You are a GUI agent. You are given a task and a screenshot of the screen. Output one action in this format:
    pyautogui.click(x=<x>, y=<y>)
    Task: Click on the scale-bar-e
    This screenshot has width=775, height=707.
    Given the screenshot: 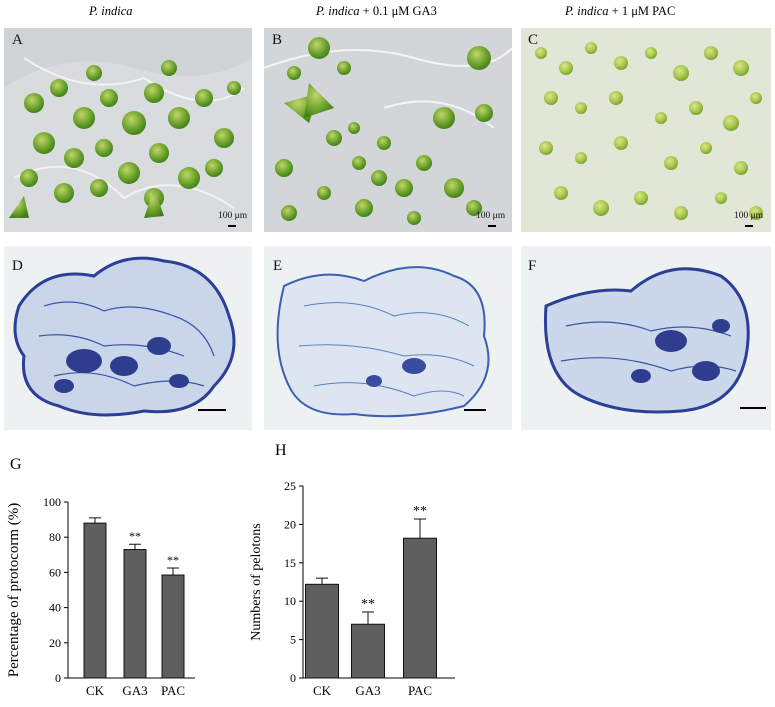 What is the action you would take?
    pyautogui.click(x=475, y=410)
    